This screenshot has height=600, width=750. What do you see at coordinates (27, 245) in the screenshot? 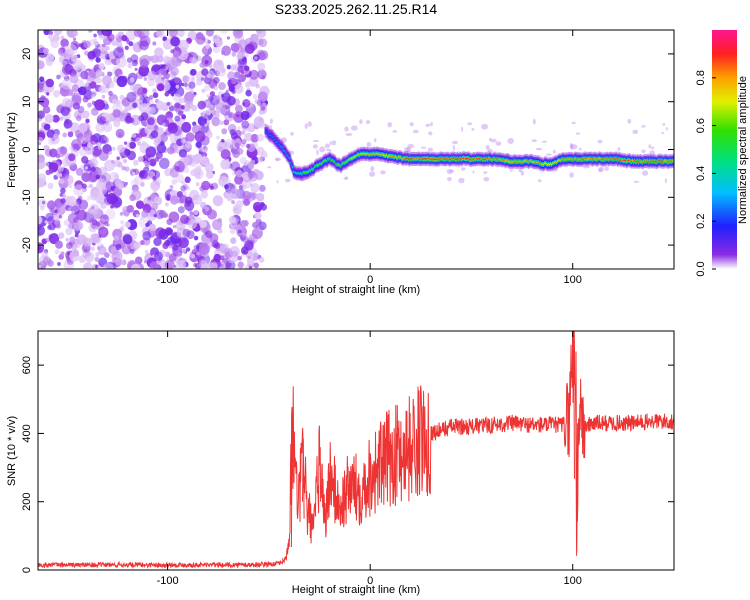
I see `y-tick-label: -20` at bounding box center [27, 245].